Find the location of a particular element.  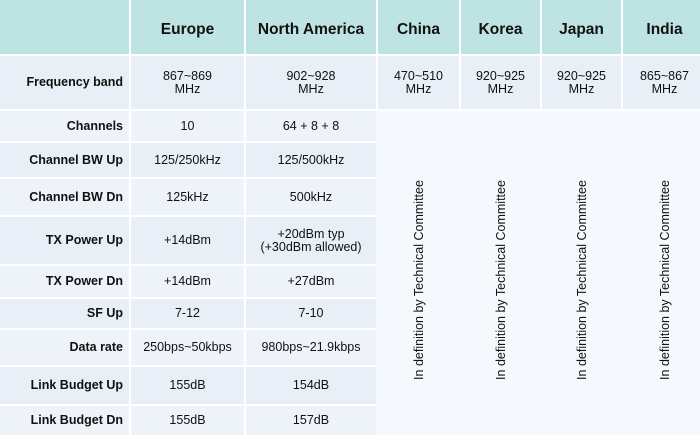

cell-north-america: 157dB is located at coordinates (311, 420).